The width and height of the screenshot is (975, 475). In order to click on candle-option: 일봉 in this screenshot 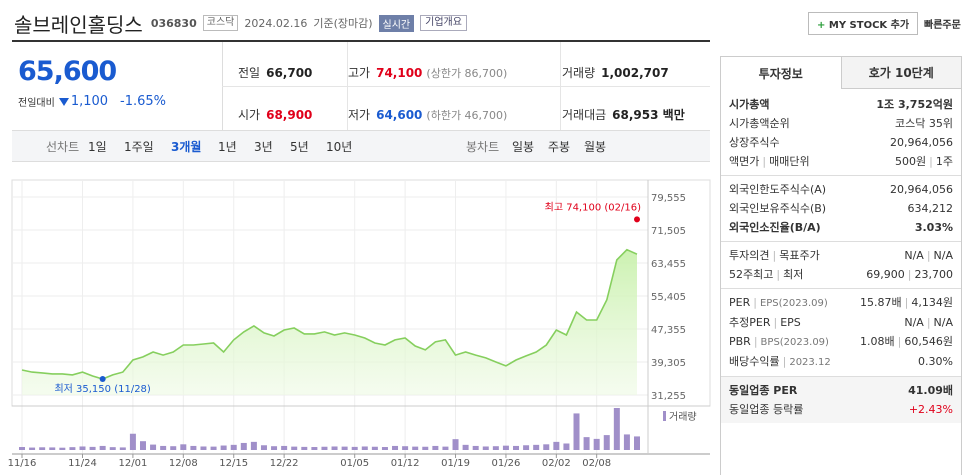, I will do `click(523, 147)`.